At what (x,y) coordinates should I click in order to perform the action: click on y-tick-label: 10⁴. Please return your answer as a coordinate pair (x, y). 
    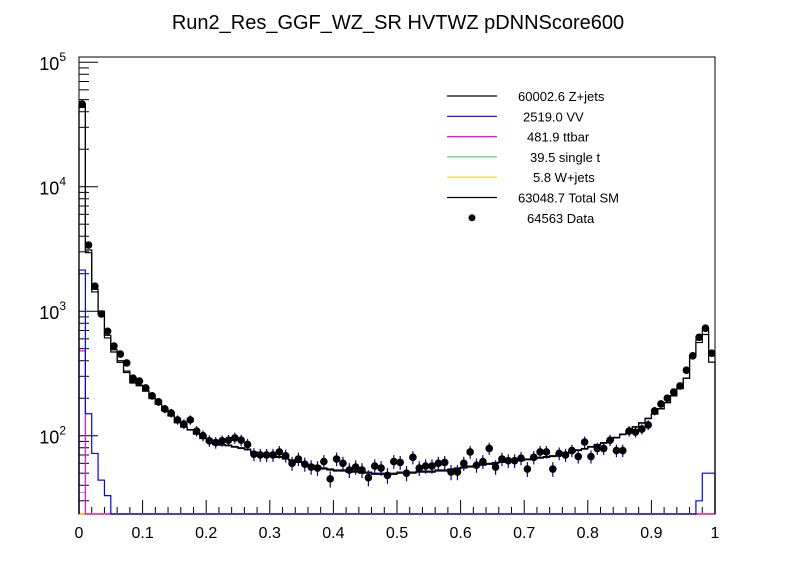
    Looking at the image, I should click on (52, 187).